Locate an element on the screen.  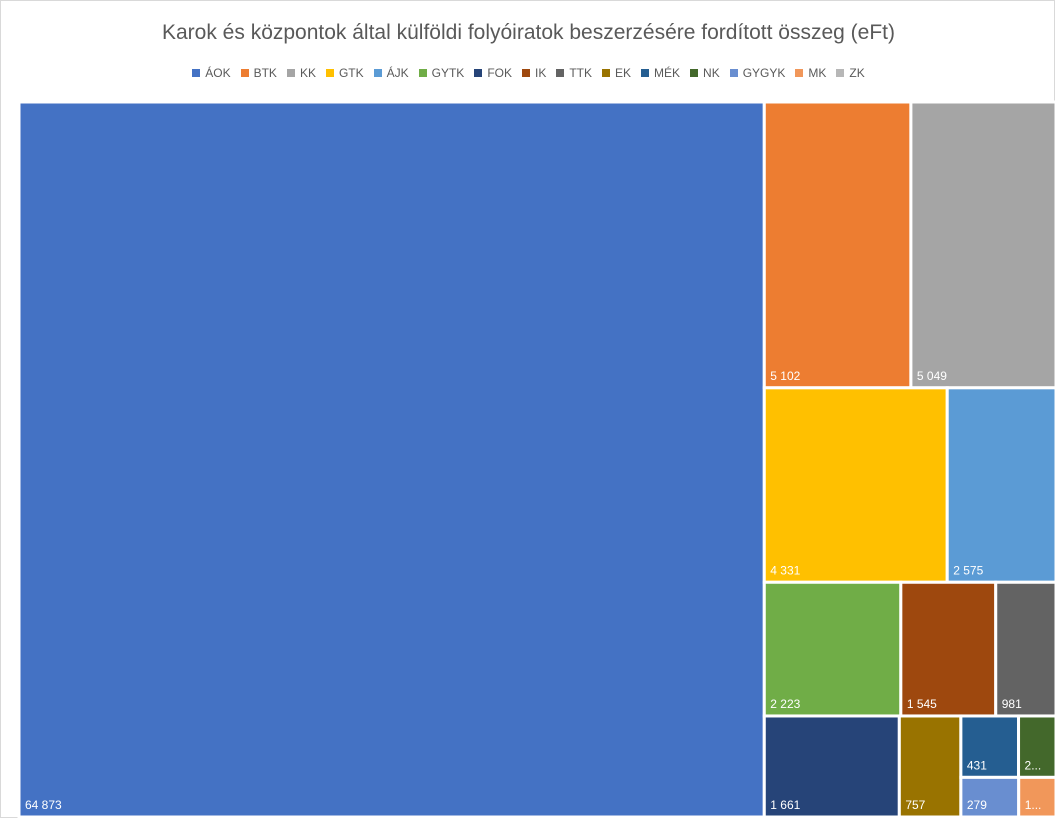
legend-item: GTK is located at coordinates (344, 73).